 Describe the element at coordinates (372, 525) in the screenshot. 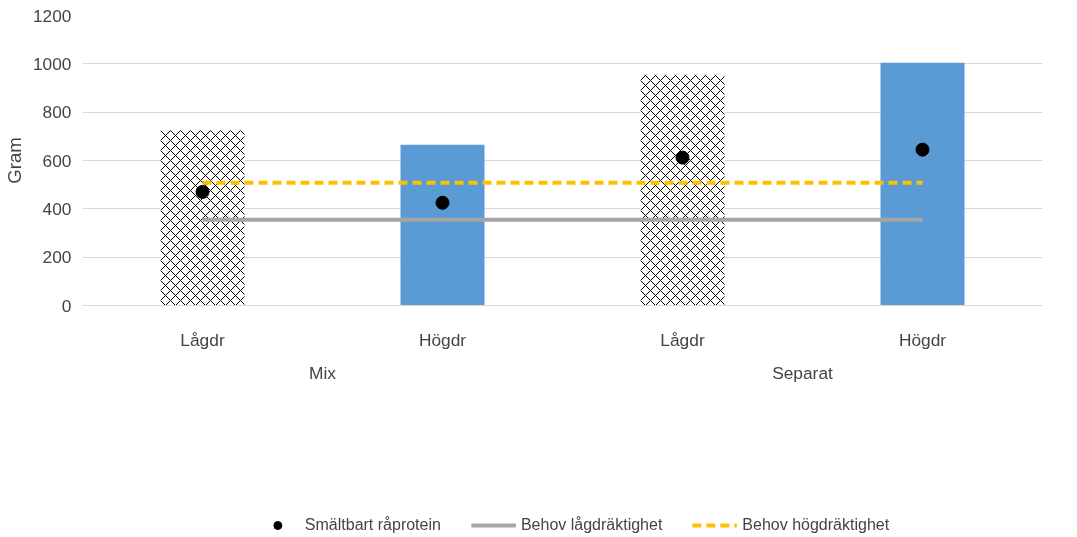

I see `legend-label: Smältbart råprotein` at that location.